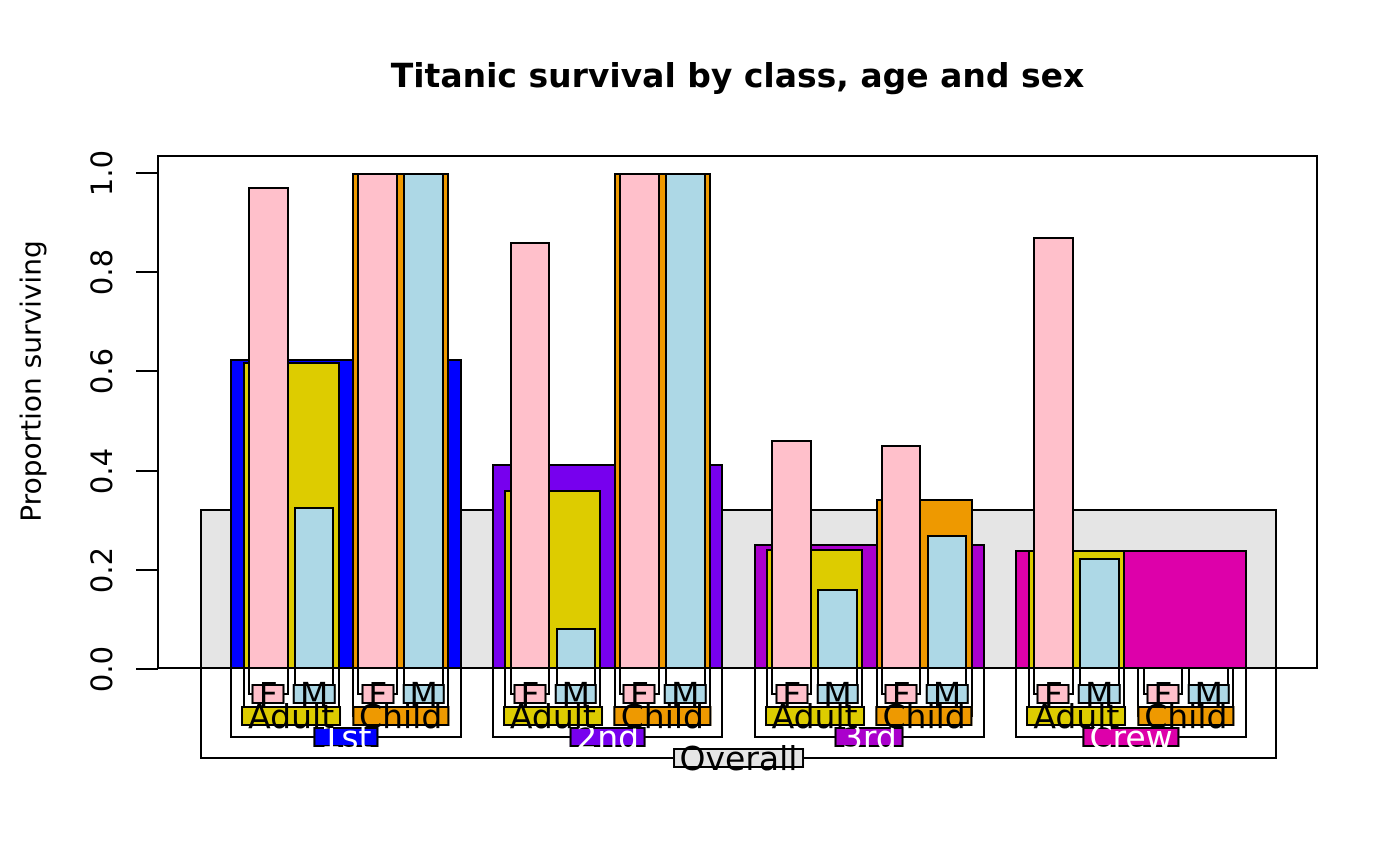  Describe the element at coordinates (1053, 694) in the screenshot. I see `group-label-overall-crew-3-adult-0-f-0: F` at that location.